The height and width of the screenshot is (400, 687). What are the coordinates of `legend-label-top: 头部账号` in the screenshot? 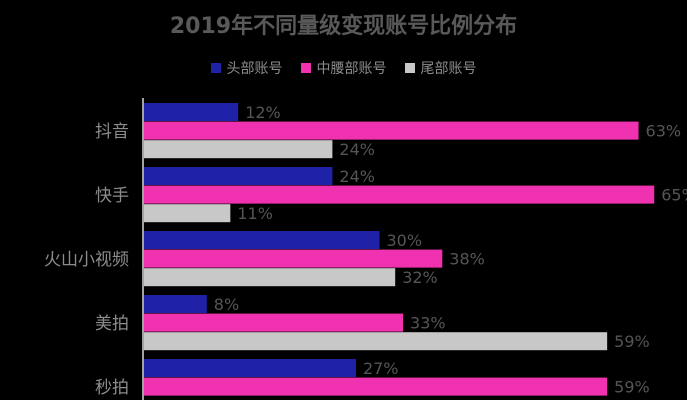 It's located at (254, 69).